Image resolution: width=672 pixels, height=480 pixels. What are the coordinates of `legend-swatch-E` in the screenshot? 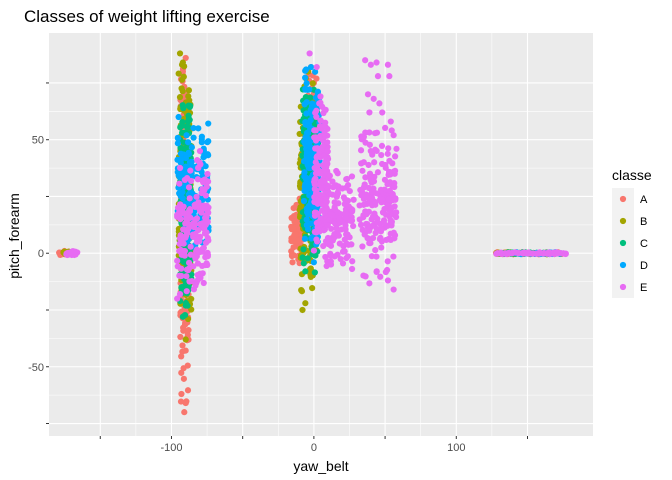 It's located at (623, 287).